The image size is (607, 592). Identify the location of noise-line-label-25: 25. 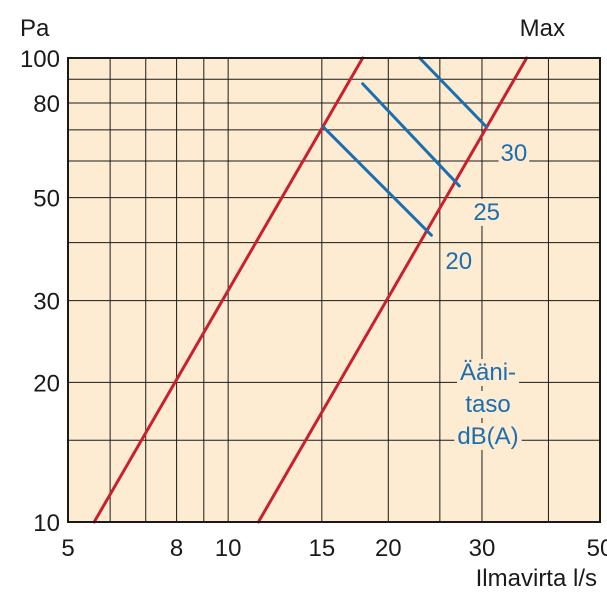
(486, 212).